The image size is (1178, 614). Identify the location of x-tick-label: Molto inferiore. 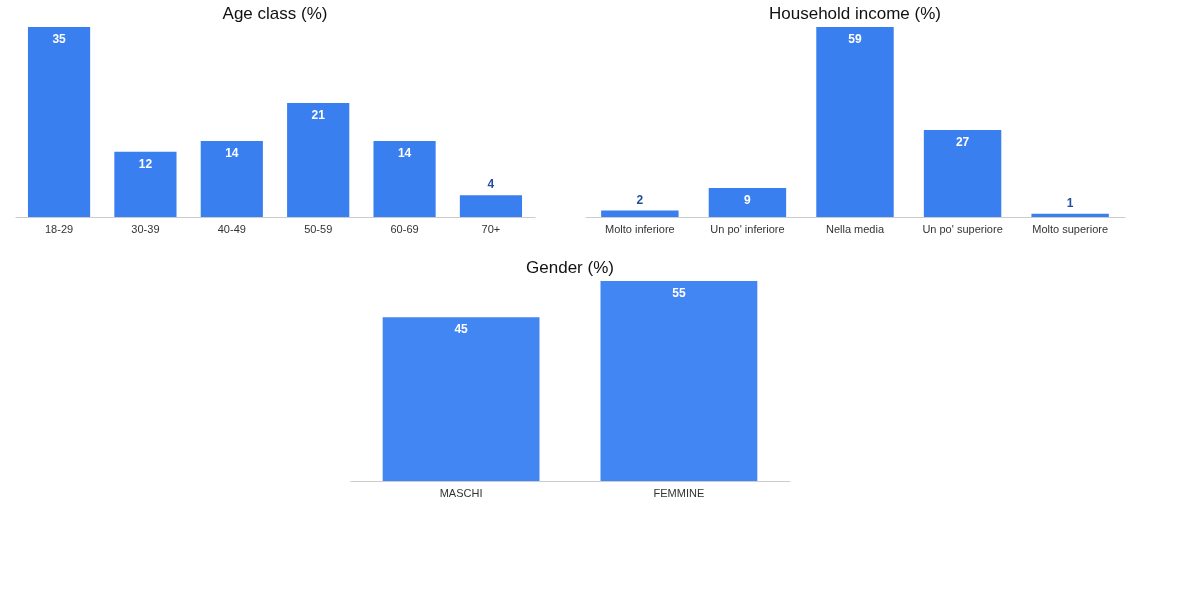
(640, 228).